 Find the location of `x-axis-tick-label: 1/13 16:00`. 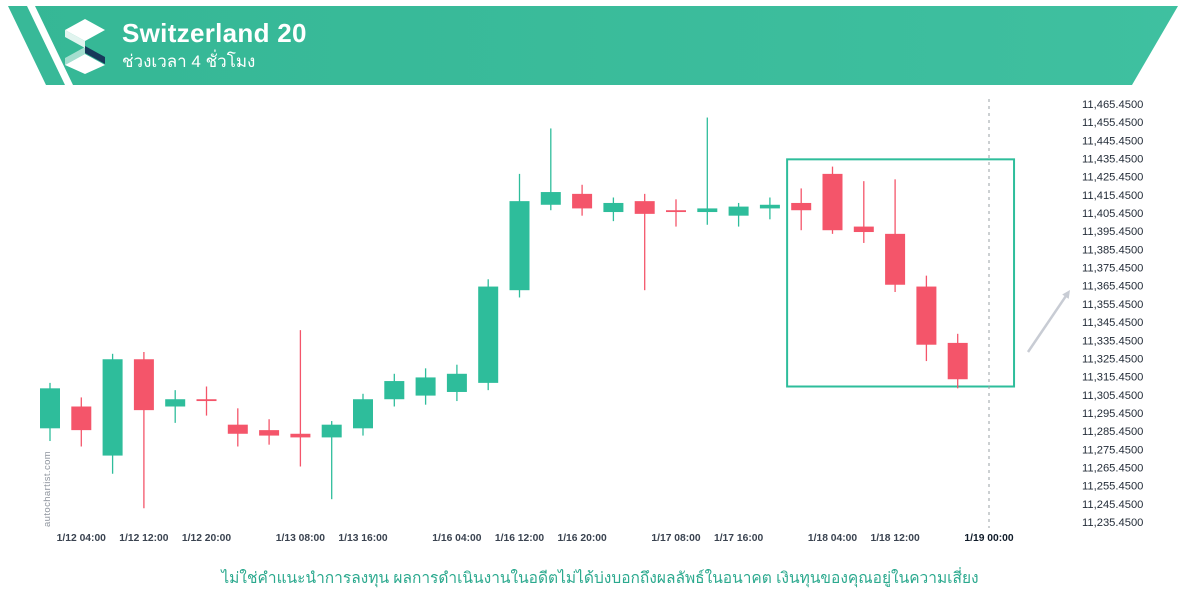

x-axis-tick-label: 1/13 16:00 is located at coordinates (363, 538).